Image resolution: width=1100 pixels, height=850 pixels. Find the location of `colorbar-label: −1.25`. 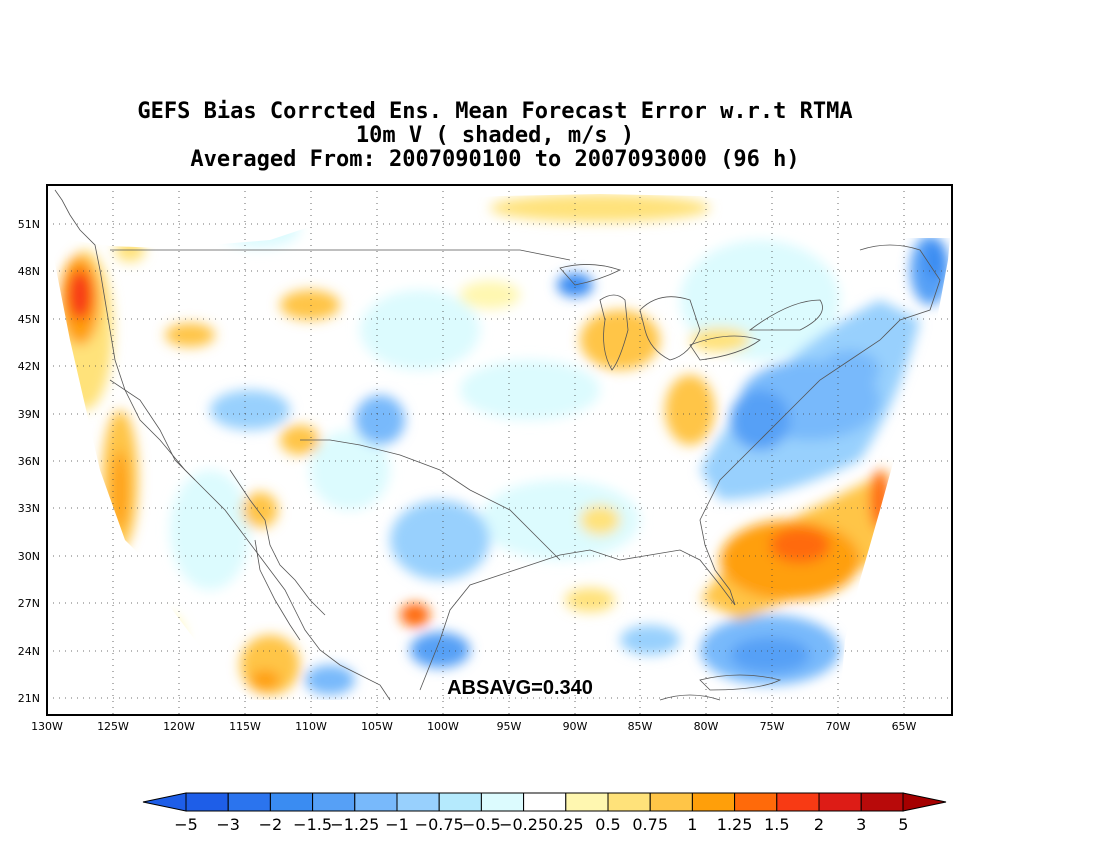

colorbar-label: −1.25 is located at coordinates (354, 824).